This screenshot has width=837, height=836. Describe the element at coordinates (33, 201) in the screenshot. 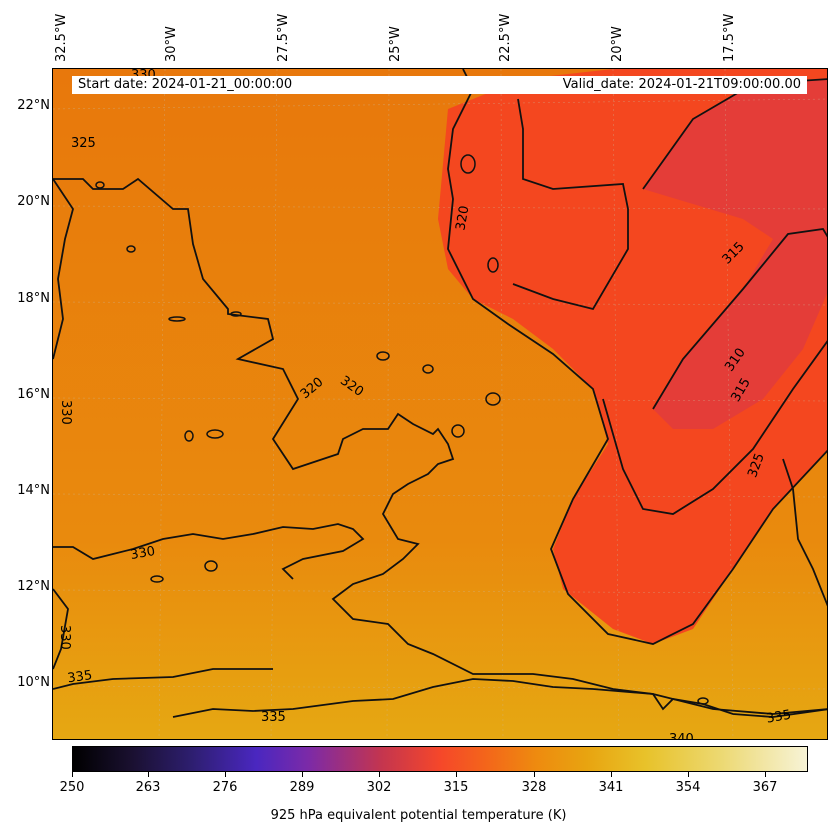

I see `lat-tick: 20°N` at that location.